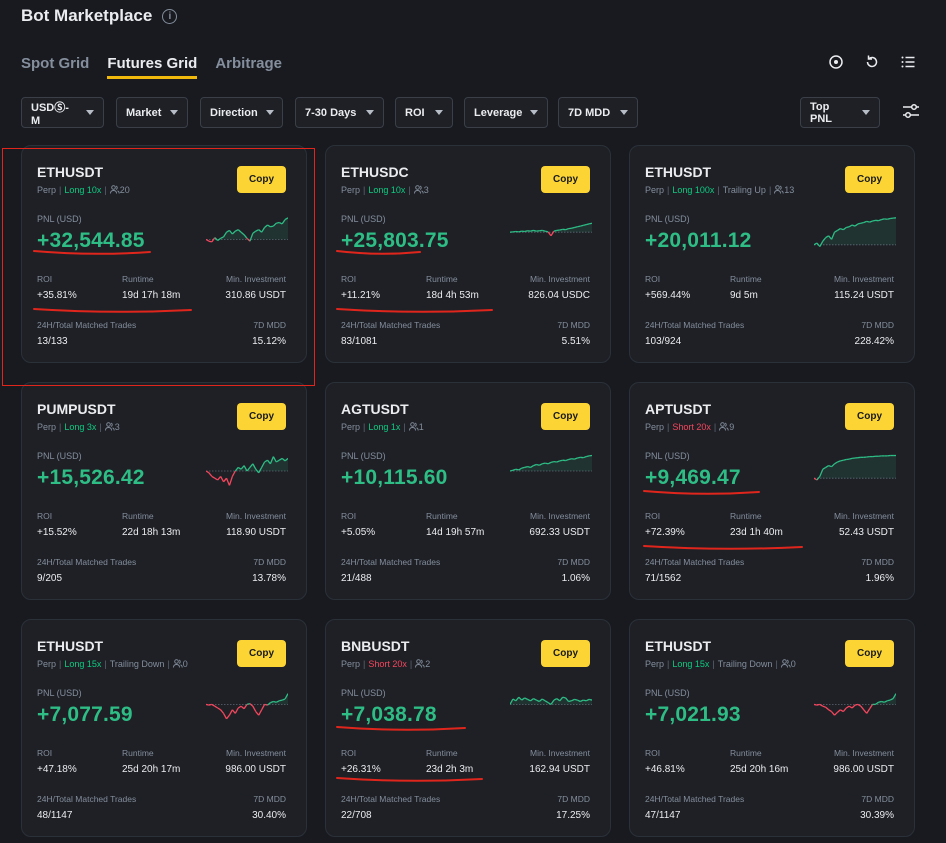 The width and height of the screenshot is (946, 843). What do you see at coordinates (385, 190) in the screenshot?
I see `card-meta: Perp | Long 10x | 3` at bounding box center [385, 190].